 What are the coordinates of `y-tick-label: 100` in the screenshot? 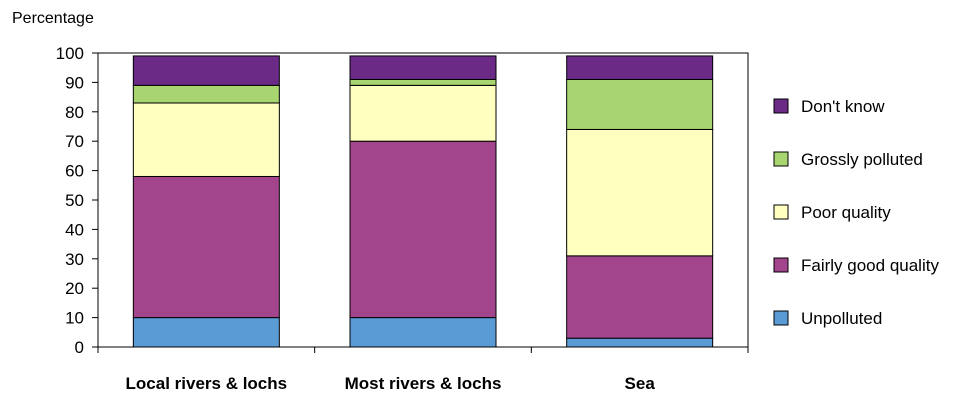 It's located at (70, 53).